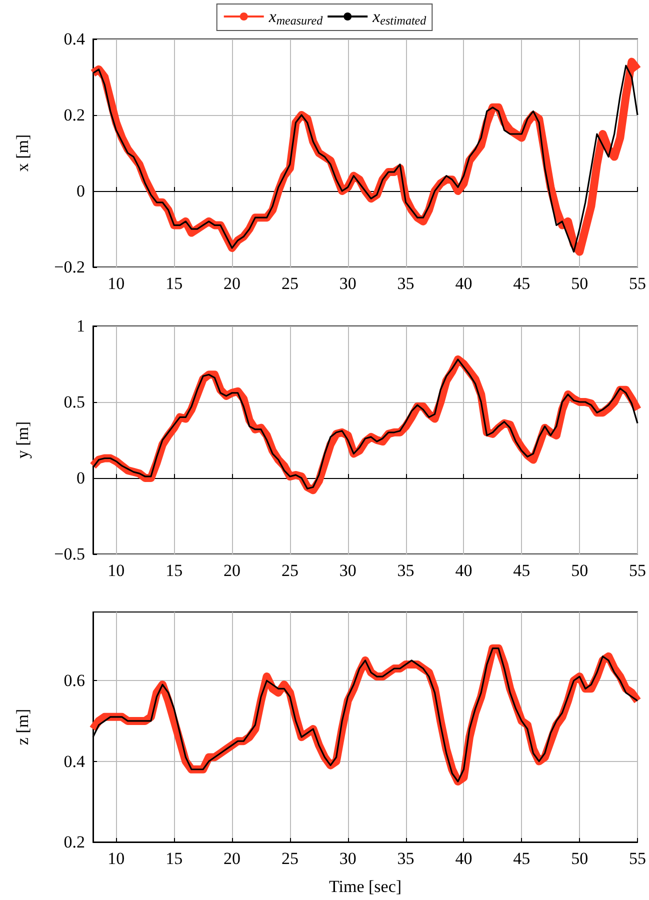 This screenshot has height=900, width=649. I want to click on y-tick-label: −0.2, so click(69, 267).